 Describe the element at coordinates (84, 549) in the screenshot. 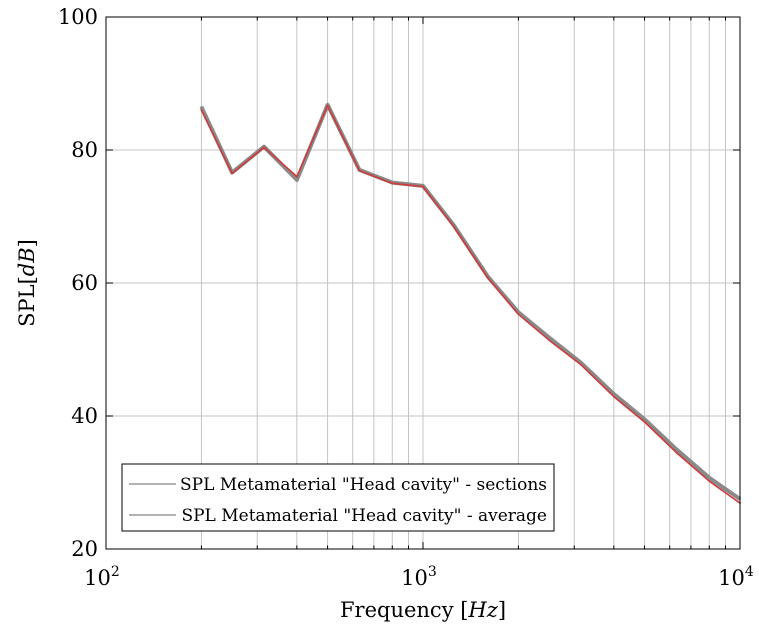

I see `y-tick-label: 20` at that location.